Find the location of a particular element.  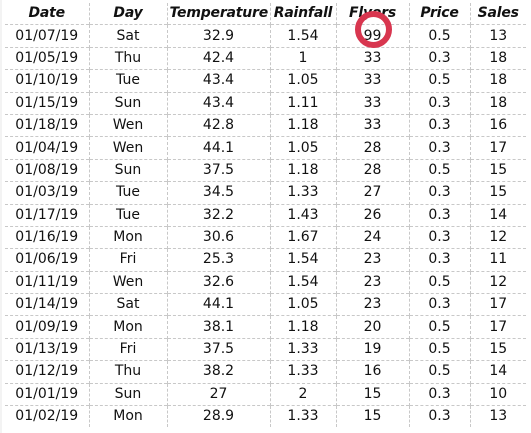

cell-temperature: 32.9 is located at coordinates (218, 36).